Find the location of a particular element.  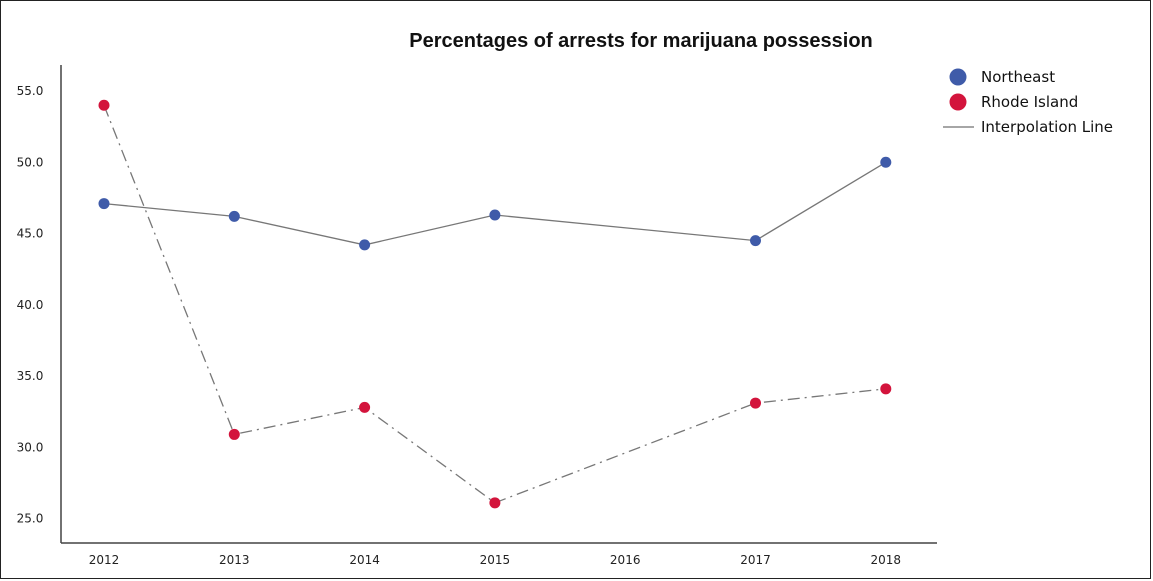

x-tick-label: 2018 is located at coordinates (886, 560).